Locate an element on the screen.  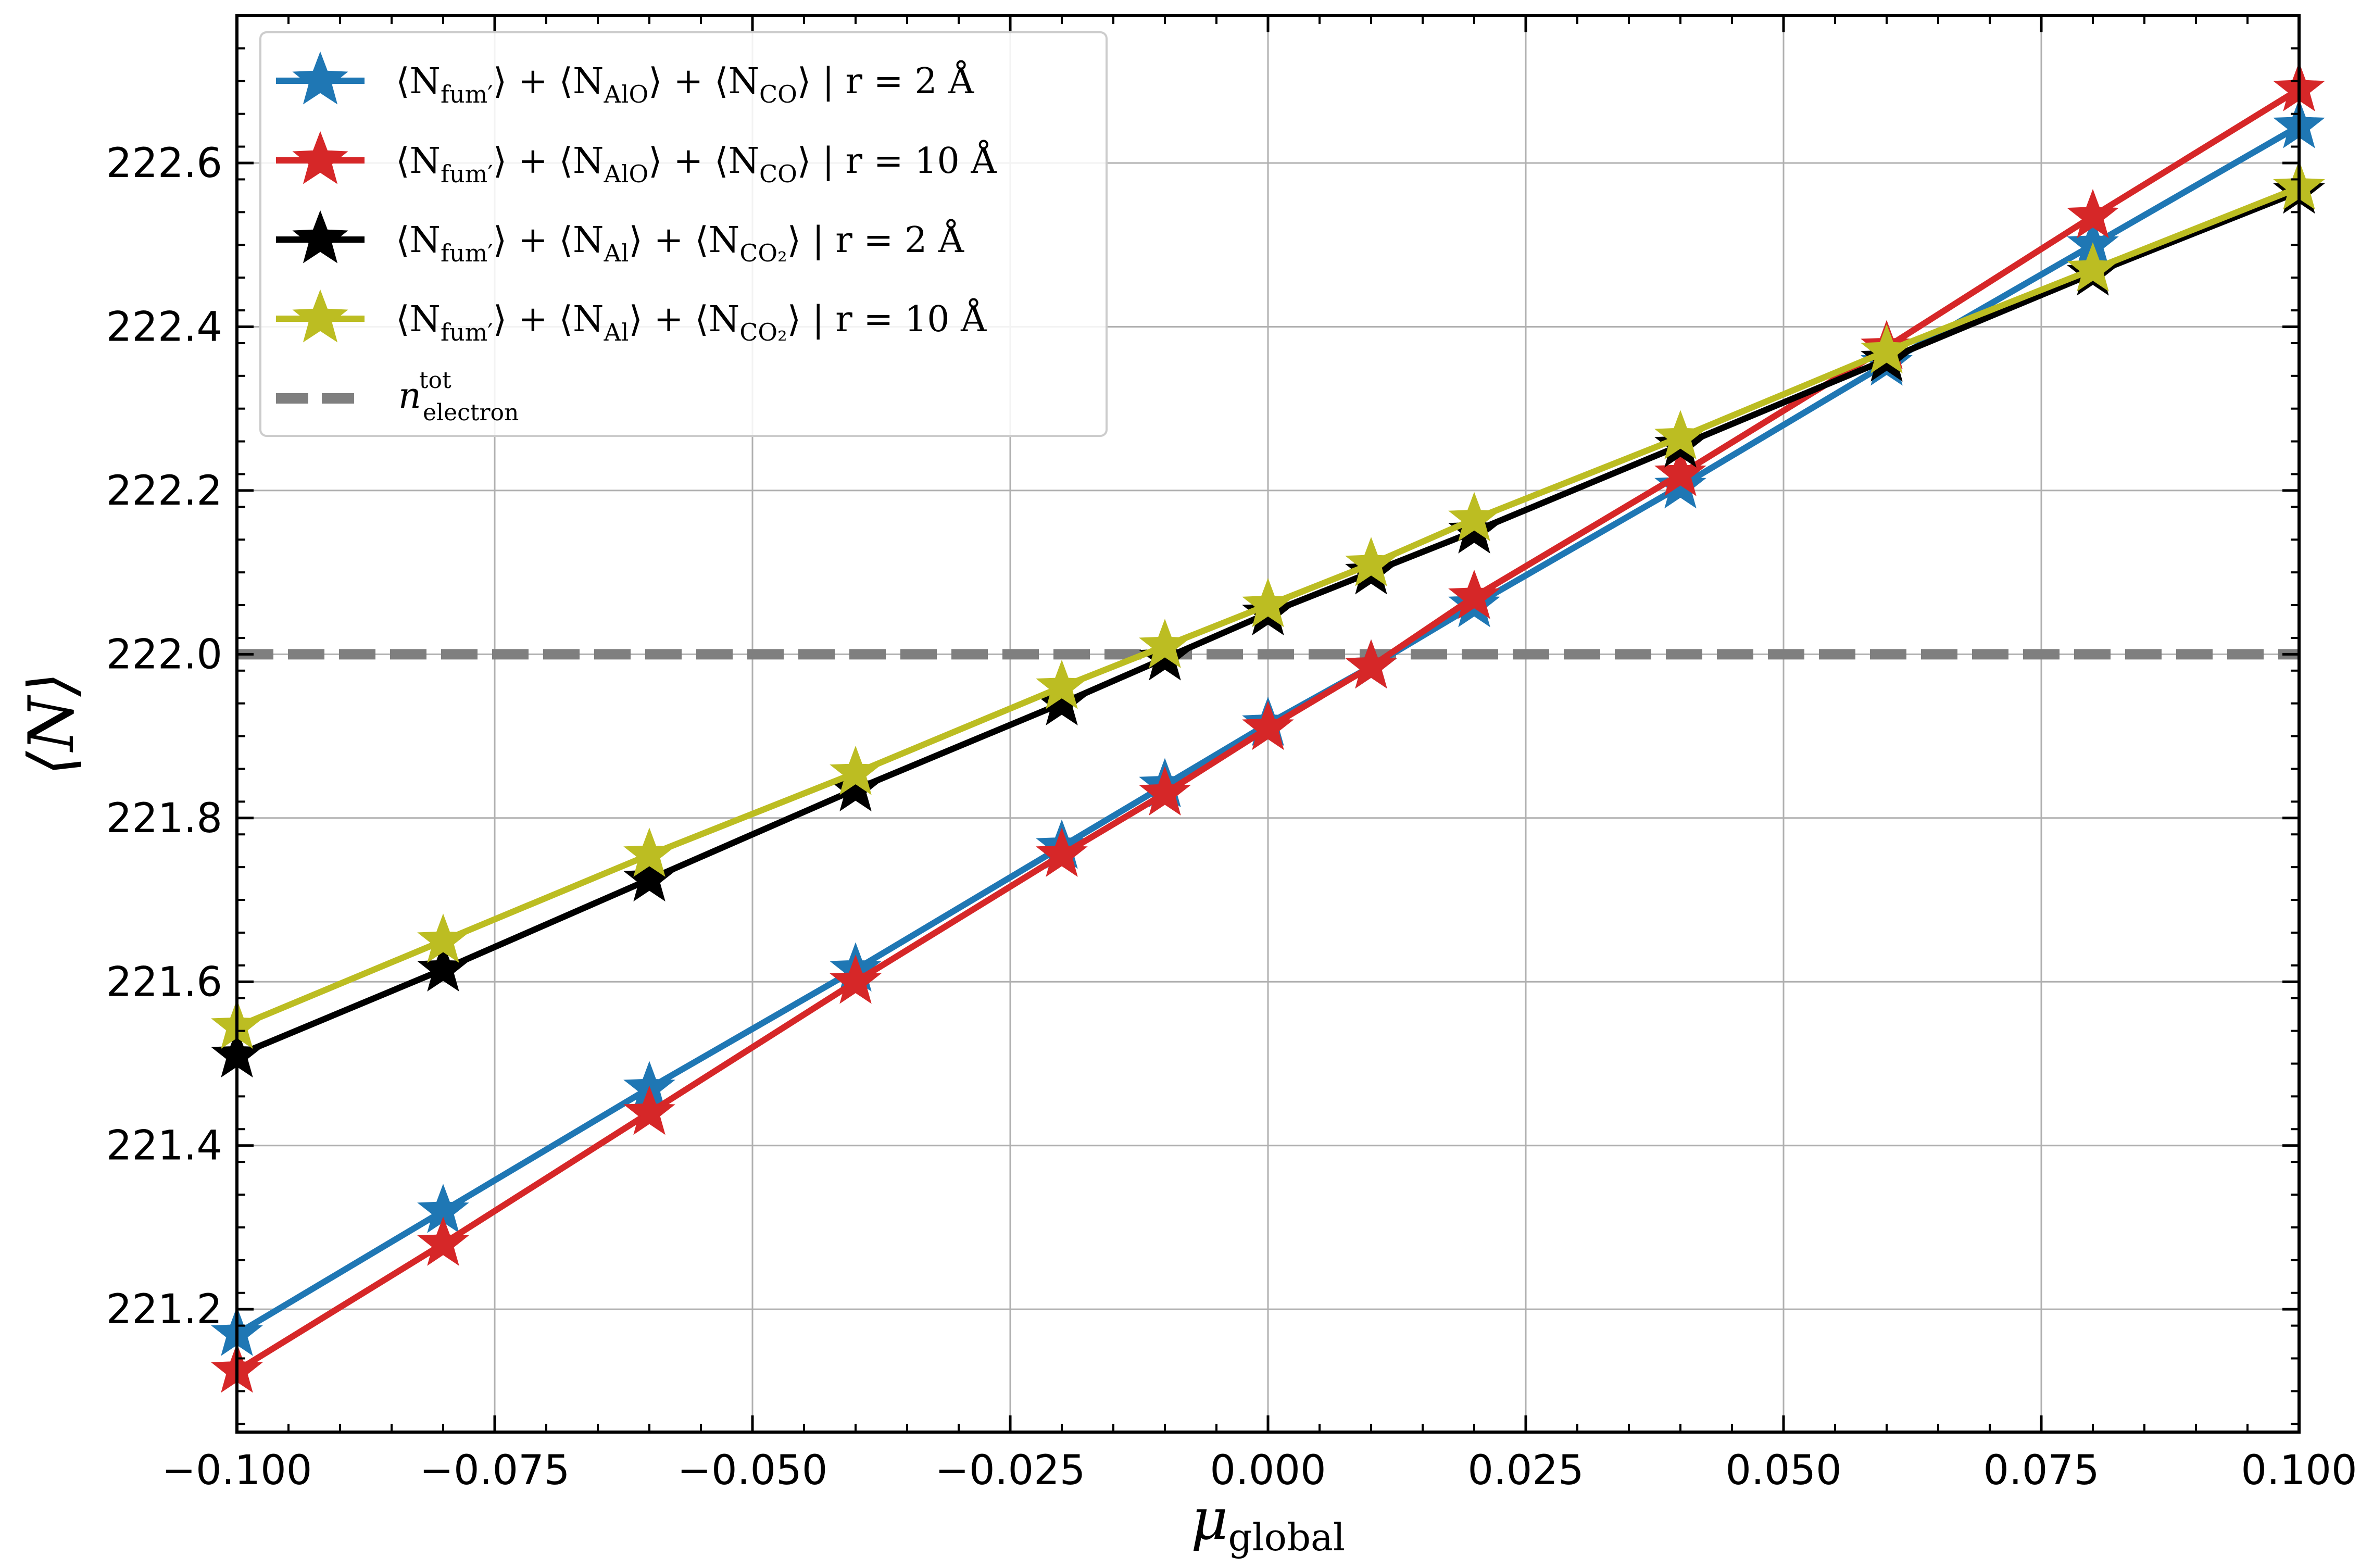
legend-label: ⟨Nfum′⟩ + ⟨NAl⟩ + ⟨NCO₂⟩ | r = 2 Å is located at coordinates (680, 243).